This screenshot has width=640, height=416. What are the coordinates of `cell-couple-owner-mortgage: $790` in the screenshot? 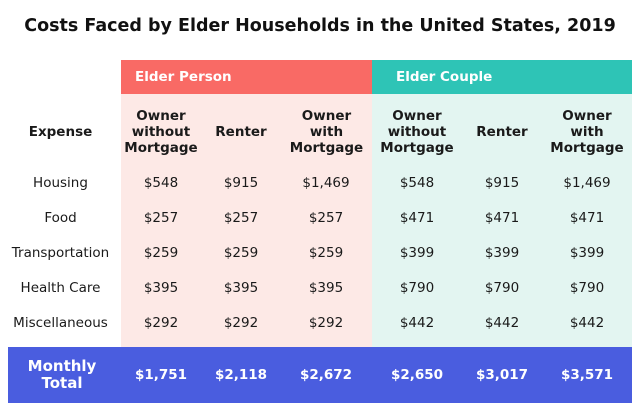 It's located at (587, 288).